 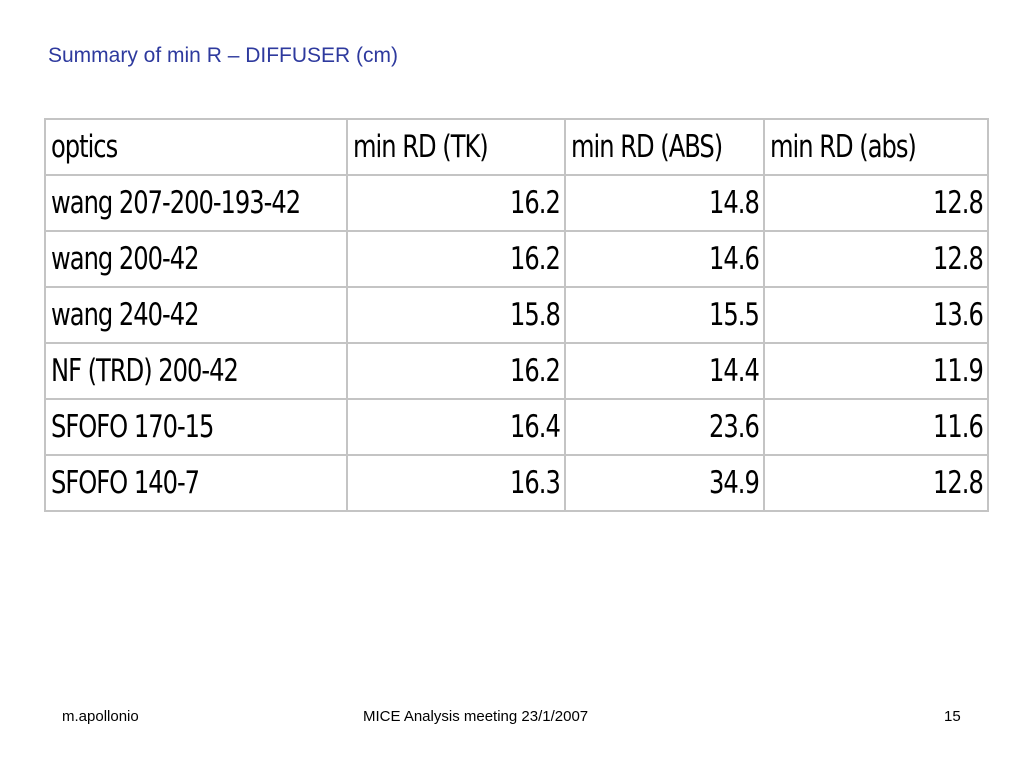 What do you see at coordinates (664, 259) in the screenshot?
I see `min-rd-abs-upper-cell: 14.6` at bounding box center [664, 259].